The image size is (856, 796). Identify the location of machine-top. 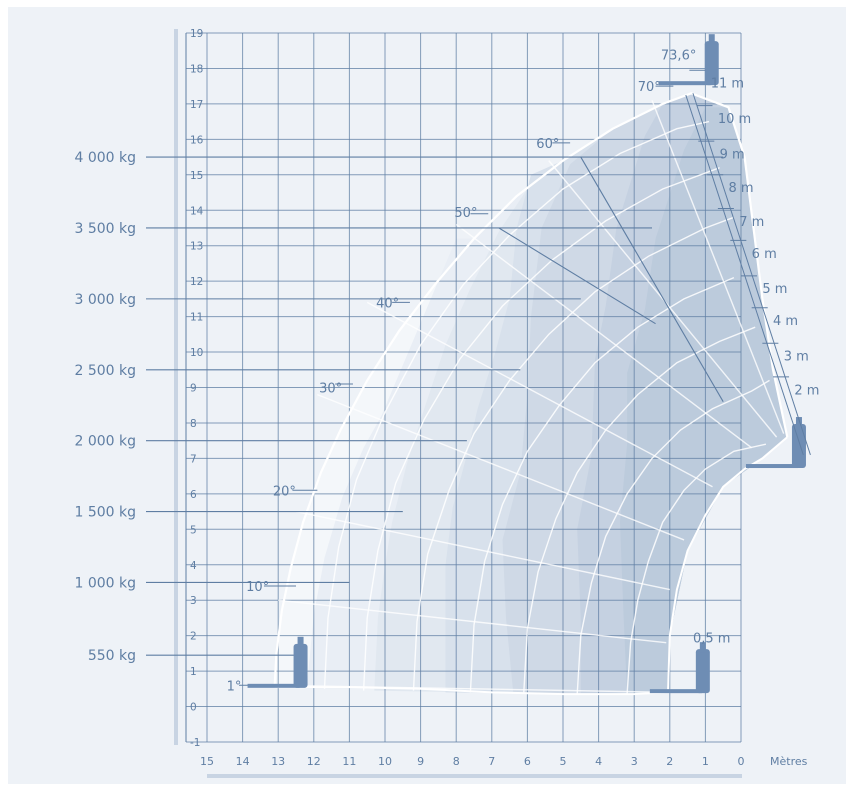
(688, 60).